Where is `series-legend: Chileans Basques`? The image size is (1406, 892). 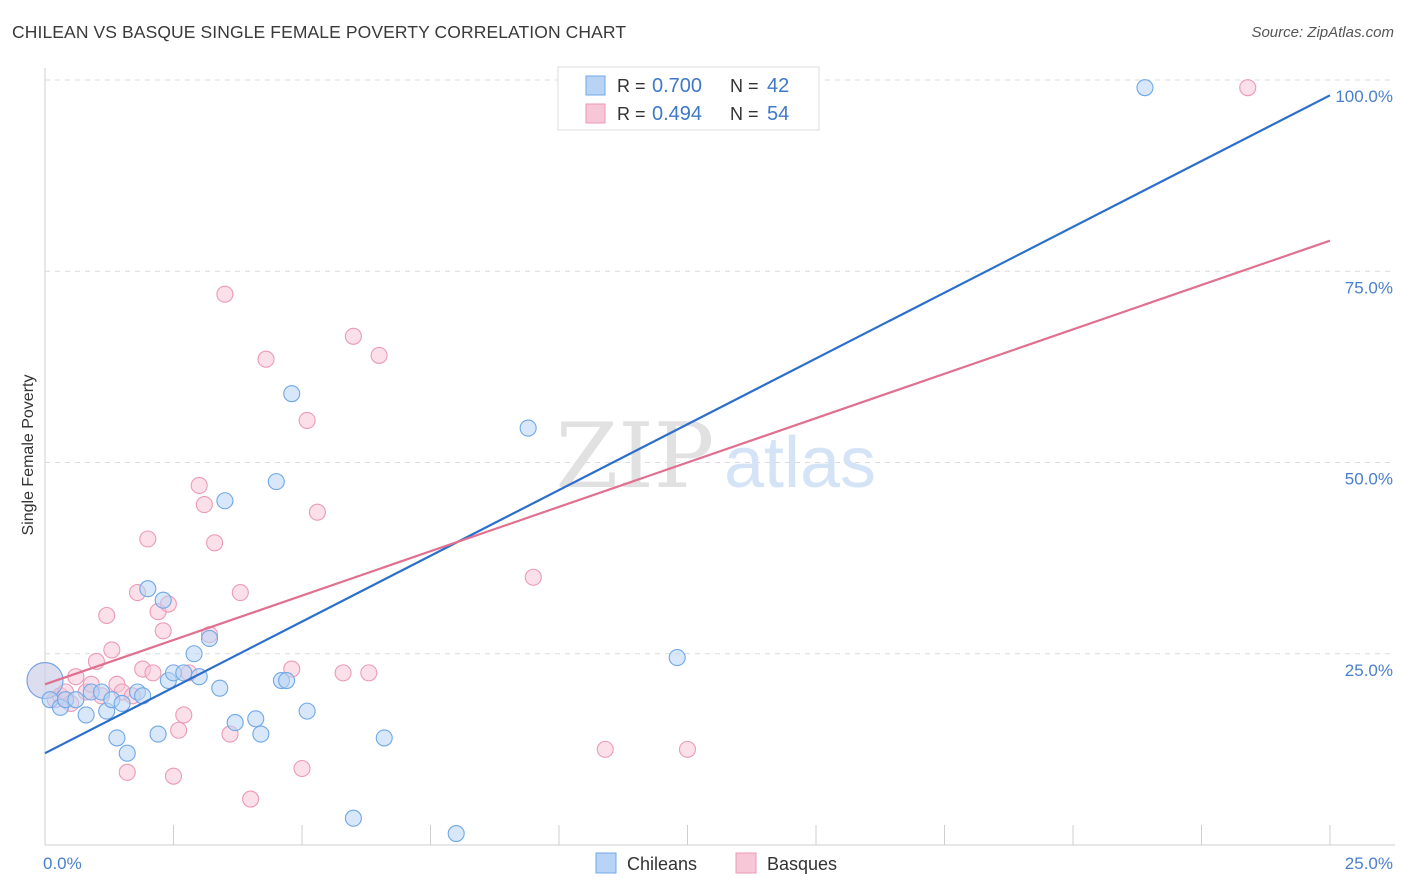
series-legend: Chileans Basques is located at coordinates (716, 863).